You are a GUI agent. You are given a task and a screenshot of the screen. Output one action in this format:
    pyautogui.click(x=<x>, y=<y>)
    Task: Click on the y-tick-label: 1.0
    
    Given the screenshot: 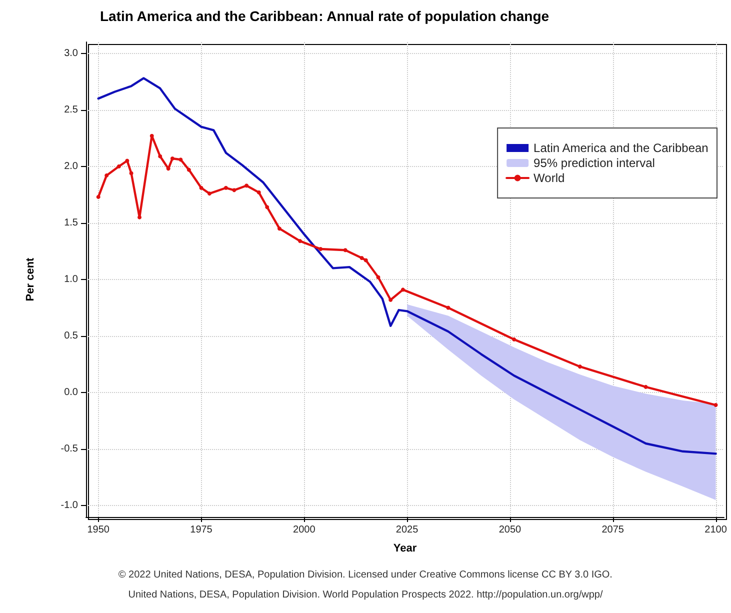 What is the action you would take?
    pyautogui.click(x=71, y=279)
    